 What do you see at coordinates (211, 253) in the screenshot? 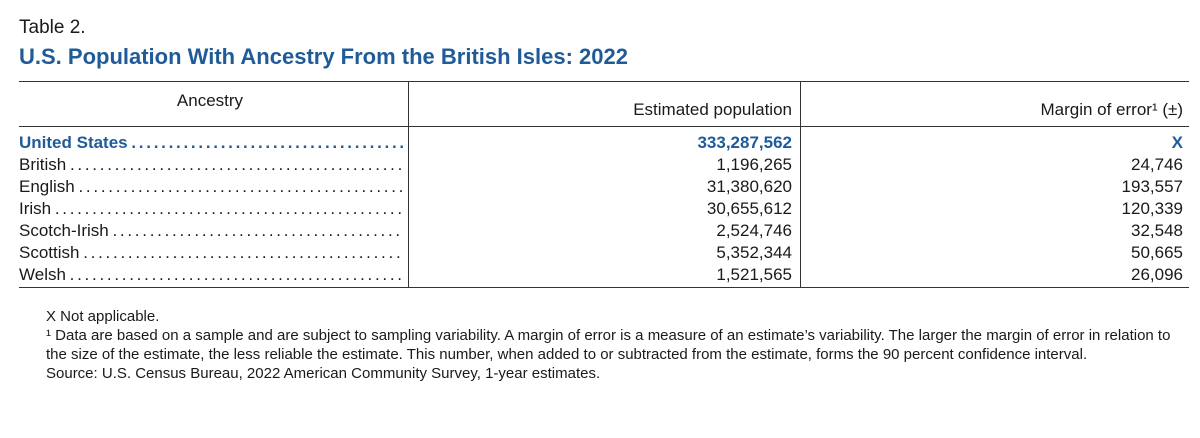
I see `row-name: Scottish` at bounding box center [211, 253].